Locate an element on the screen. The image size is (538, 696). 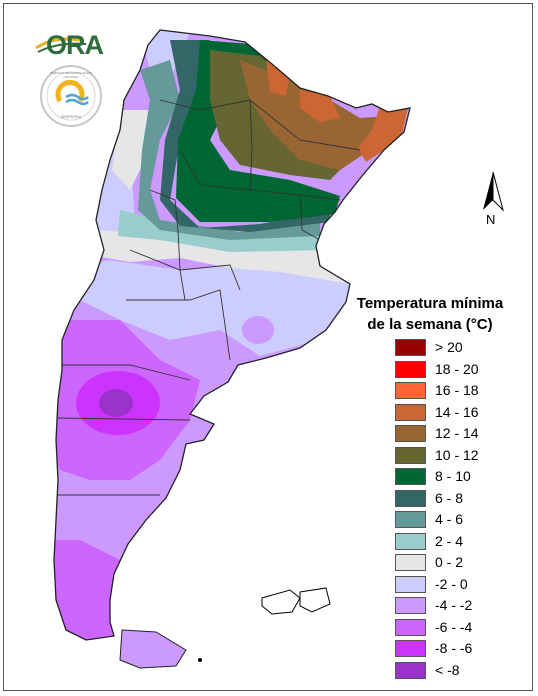
legend-label: -2 - 0 is located at coordinates (451, 583).